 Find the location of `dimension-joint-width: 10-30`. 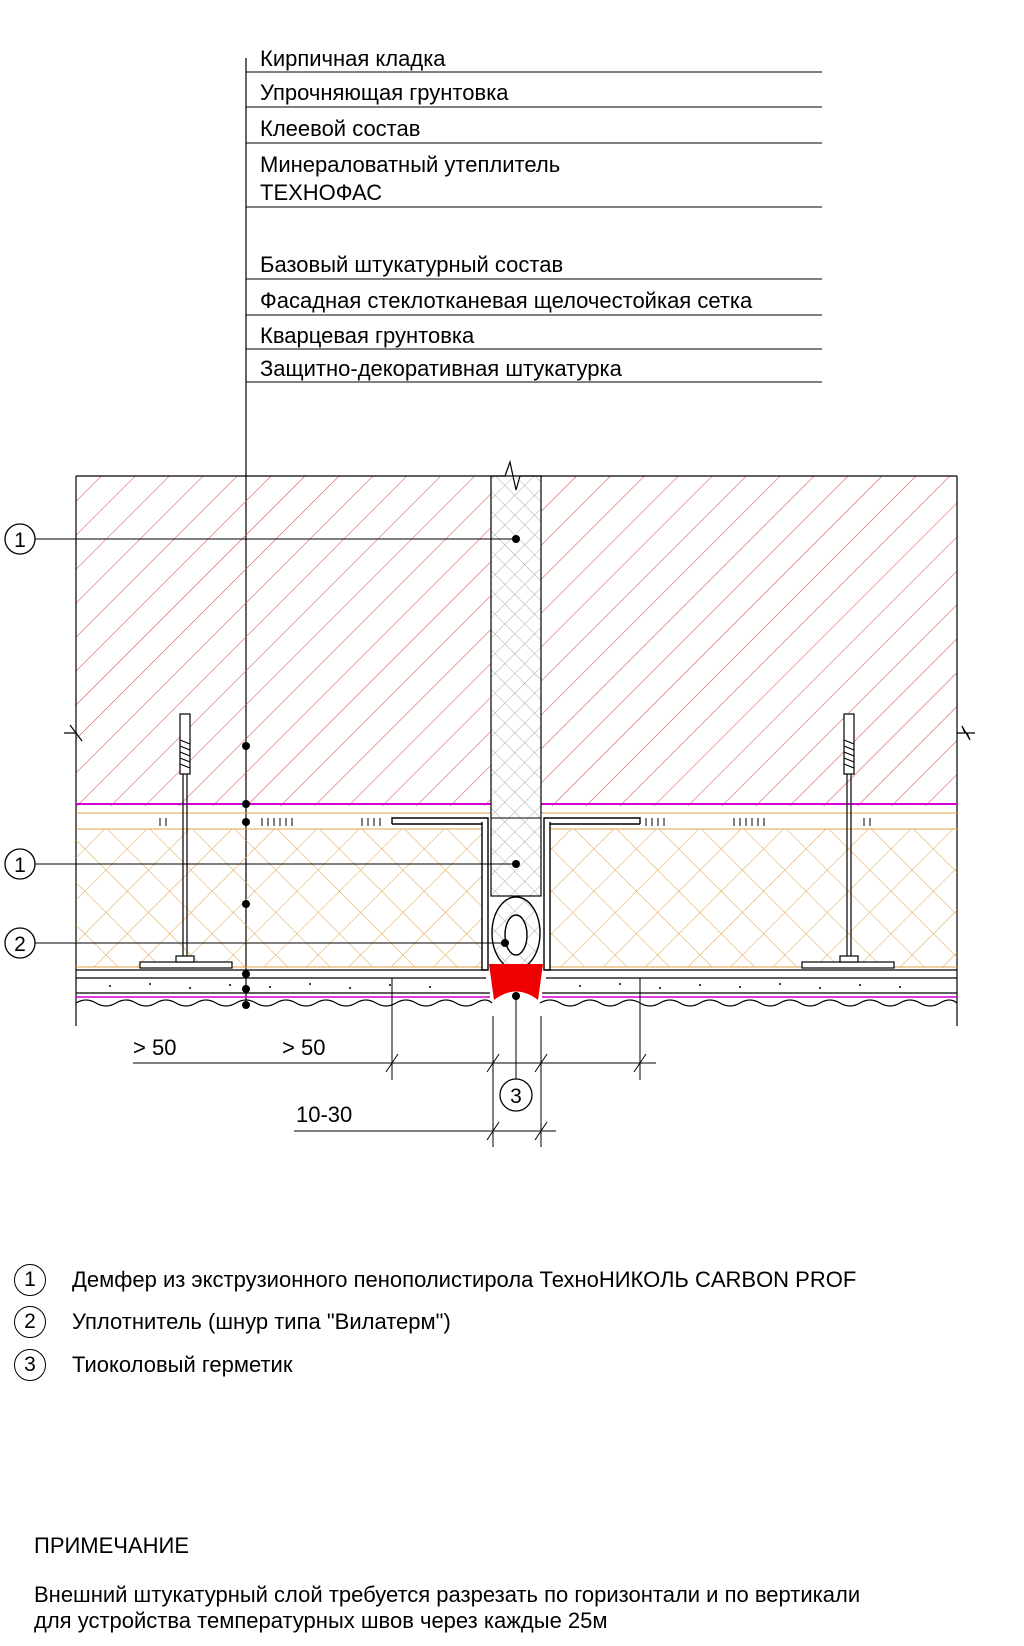

dimension-joint-width: 10-30 is located at coordinates (324, 1114).